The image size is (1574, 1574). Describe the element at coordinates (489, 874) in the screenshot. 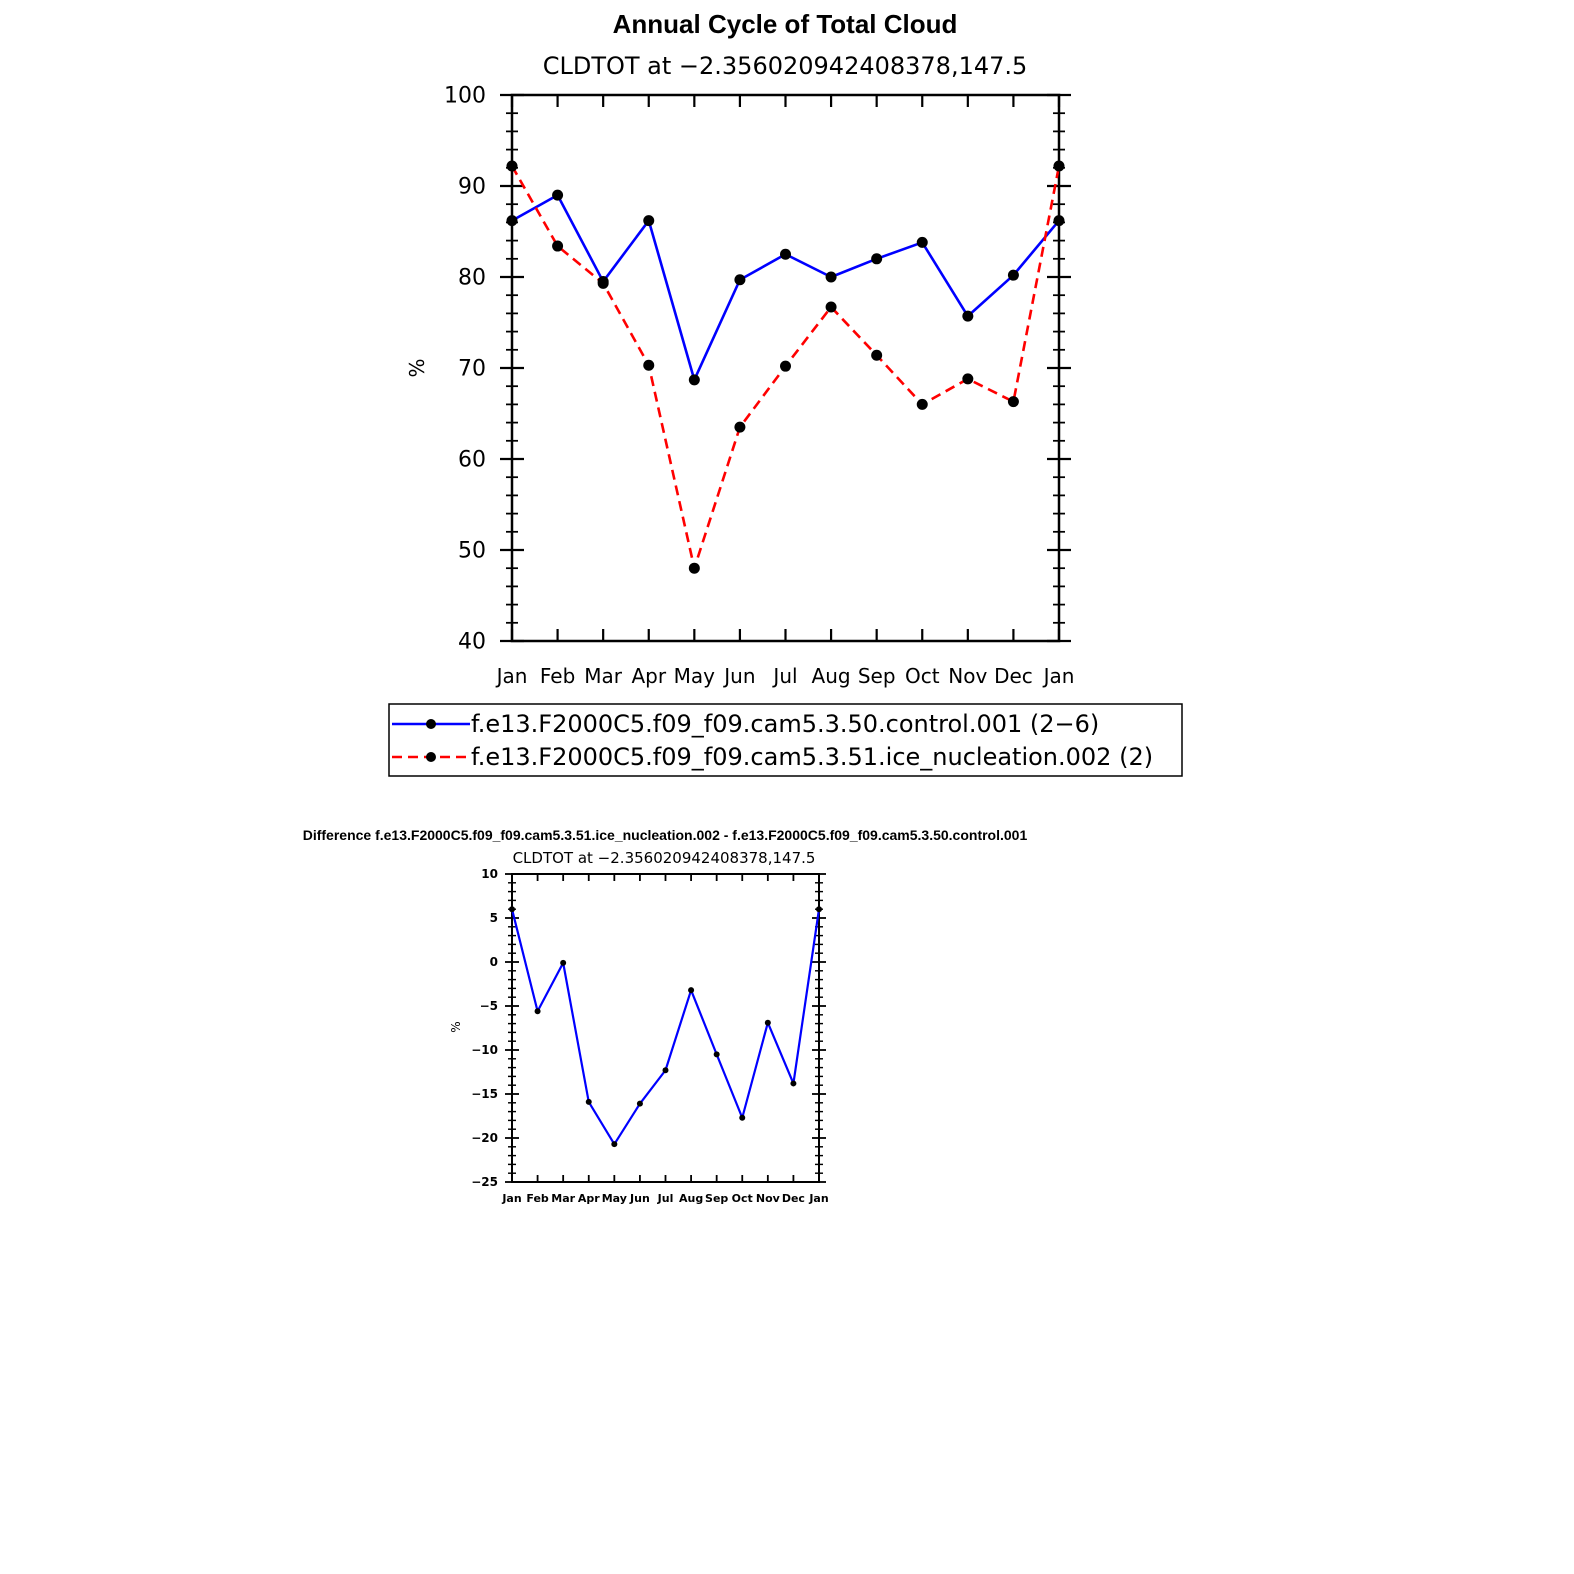

I see `y-tick-label: 10` at that location.